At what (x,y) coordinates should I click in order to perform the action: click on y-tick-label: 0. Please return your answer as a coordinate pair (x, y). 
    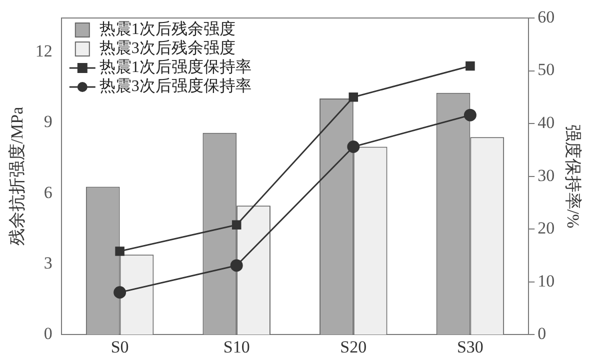
    Looking at the image, I should click on (48, 334).